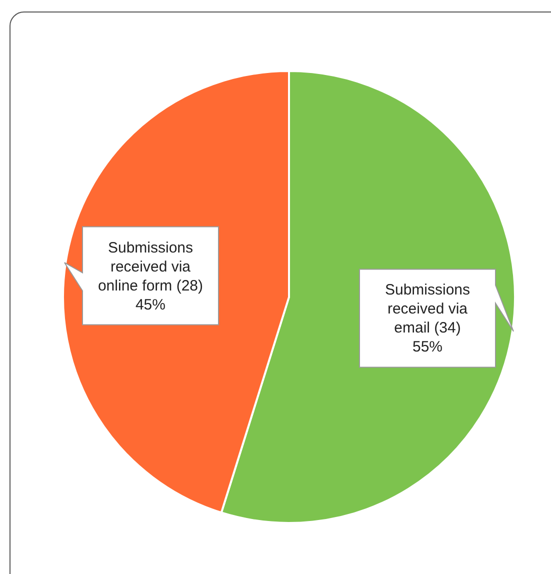 The image size is (551, 574). I want to click on slice-label: Submissions received via email (34) 55%, so click(427, 319).